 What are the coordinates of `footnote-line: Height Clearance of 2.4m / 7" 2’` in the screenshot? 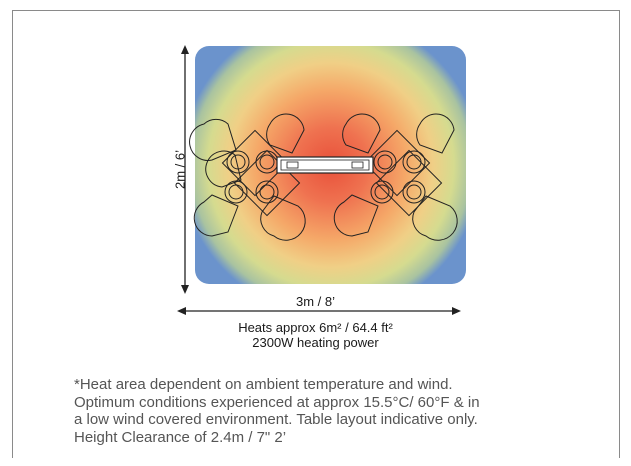 It's located at (180, 437).